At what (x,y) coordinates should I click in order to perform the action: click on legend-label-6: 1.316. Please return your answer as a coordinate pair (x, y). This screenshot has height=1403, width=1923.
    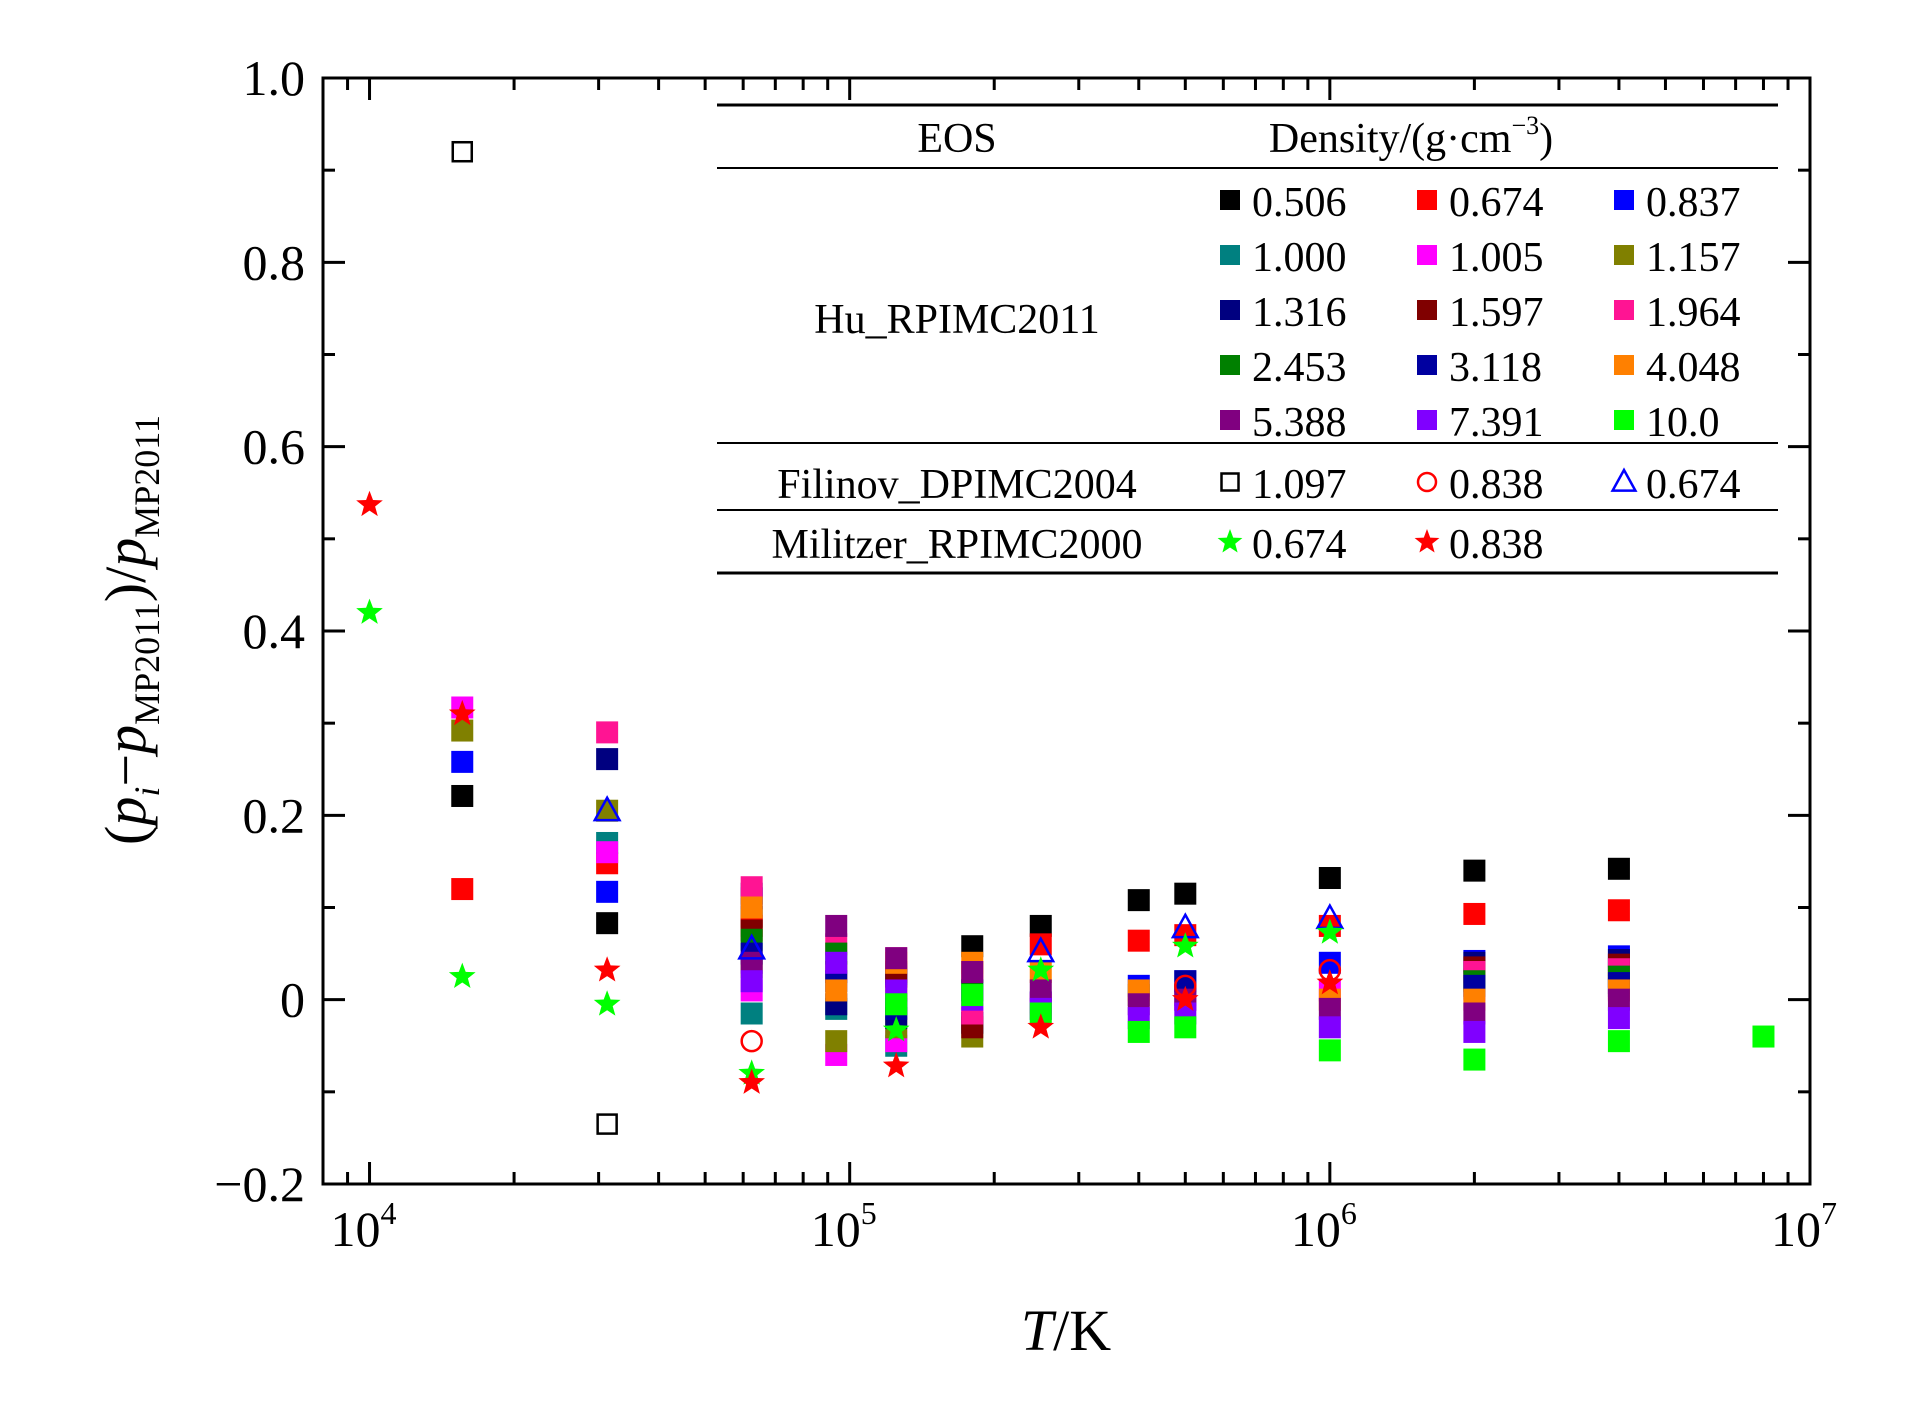
    Looking at the image, I should click on (1299, 313).